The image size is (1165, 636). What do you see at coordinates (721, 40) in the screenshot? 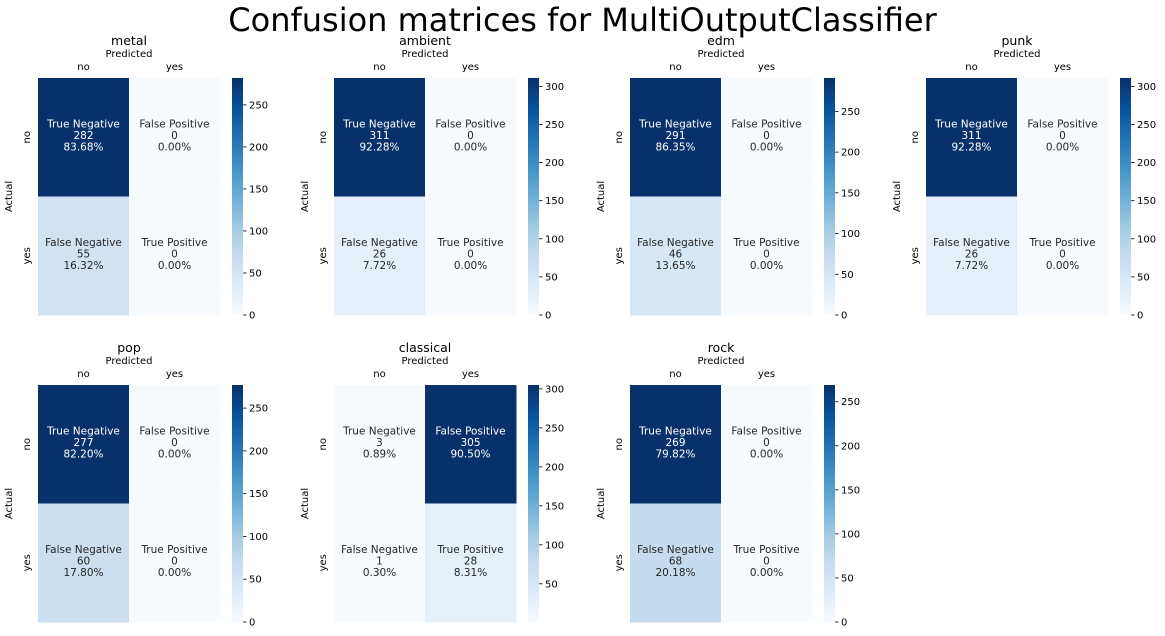
I see `subplot-title: edm` at bounding box center [721, 40].